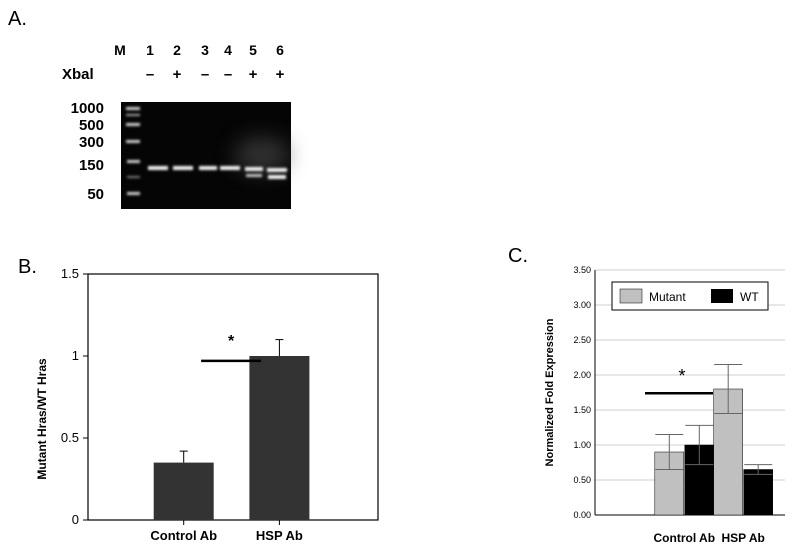  What do you see at coordinates (78, 74) in the screenshot?
I see `xbal-row-label: Xbal` at bounding box center [78, 74].